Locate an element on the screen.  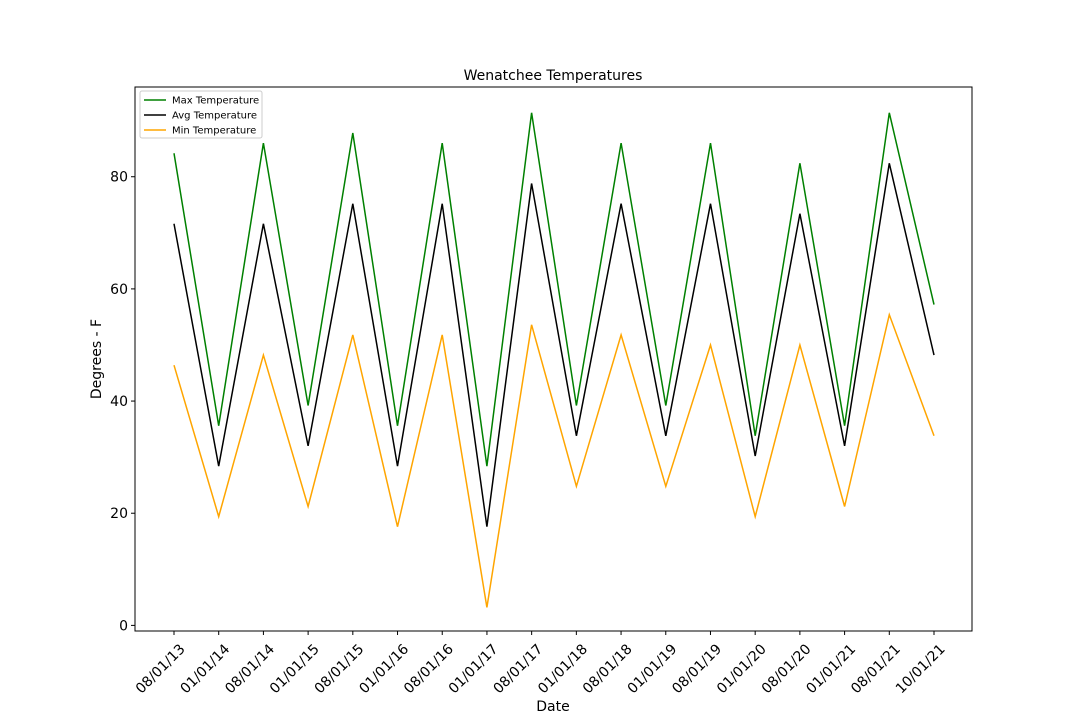
y-tick-label: 20 is located at coordinates (119, 514).